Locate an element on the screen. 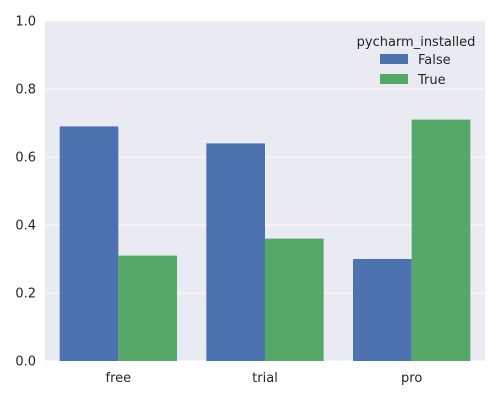 This screenshot has width=500, height=400. legend-swatch-false is located at coordinates (394, 59).